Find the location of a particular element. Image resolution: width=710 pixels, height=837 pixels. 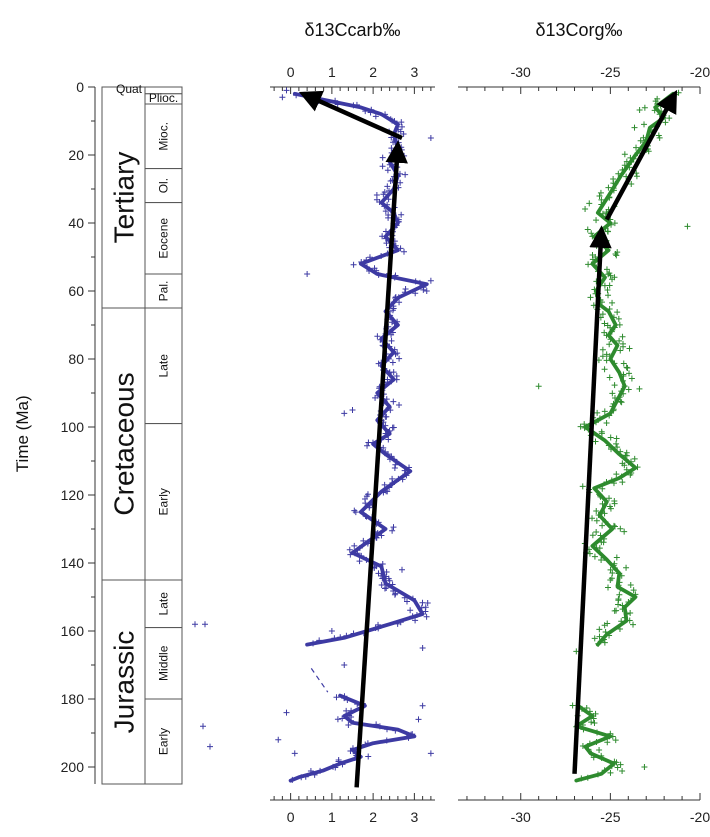

time-tick-label-100: 100 is located at coordinates (73, 427).